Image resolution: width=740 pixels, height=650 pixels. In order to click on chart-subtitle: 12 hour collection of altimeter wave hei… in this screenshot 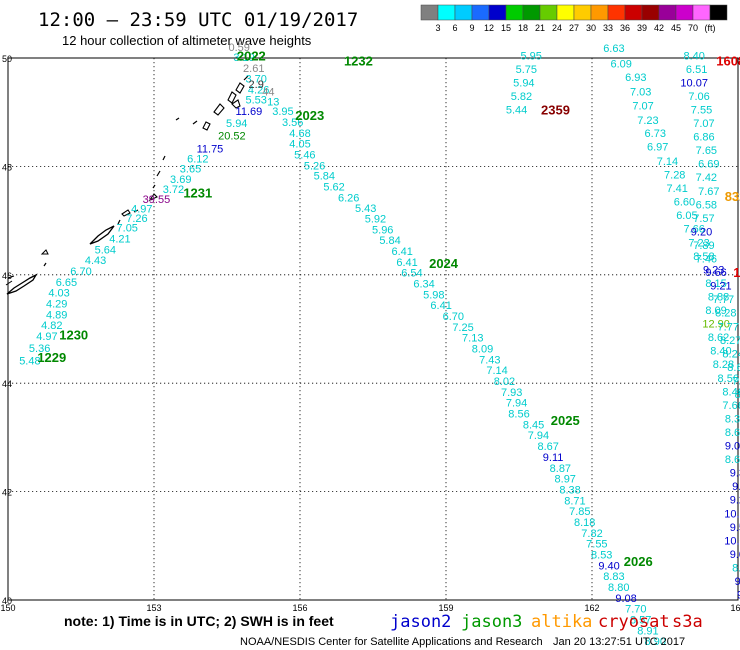, I will do `click(187, 40)`.